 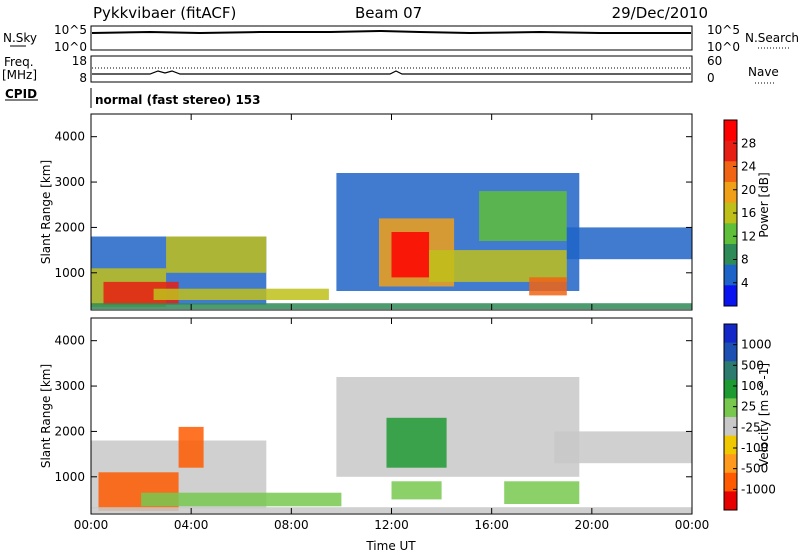 I want to click on freq-trace, so click(x=391, y=72).